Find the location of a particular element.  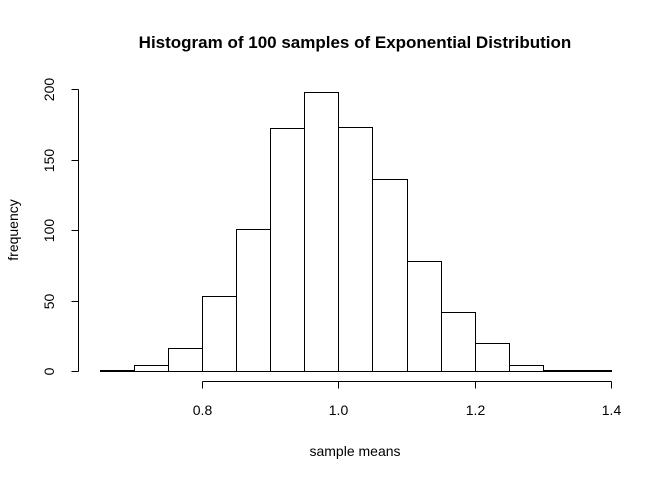

x-axis-label: sample means is located at coordinates (354, 451).